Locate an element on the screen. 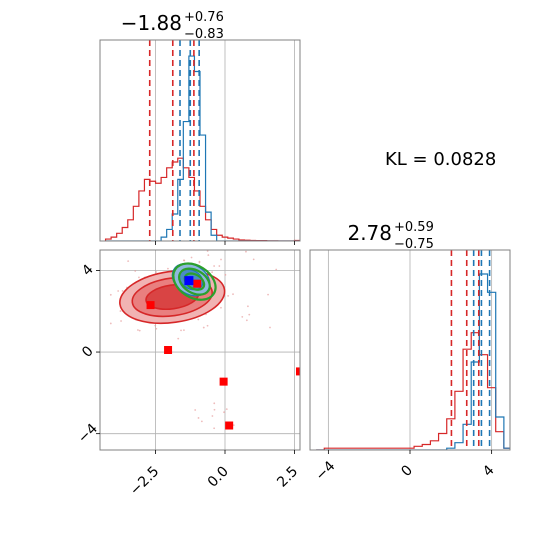  joint-xtick-label: −2.5 is located at coordinates (144, 481).